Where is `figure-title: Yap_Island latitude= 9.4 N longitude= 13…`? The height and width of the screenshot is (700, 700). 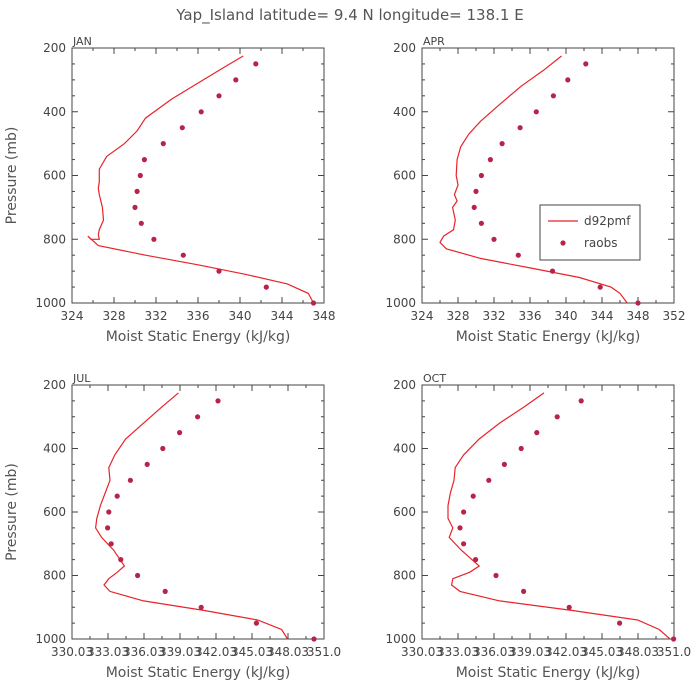 figure-title: Yap_Island latitude= 9.4 N longitude= 13… is located at coordinates (349, 15).